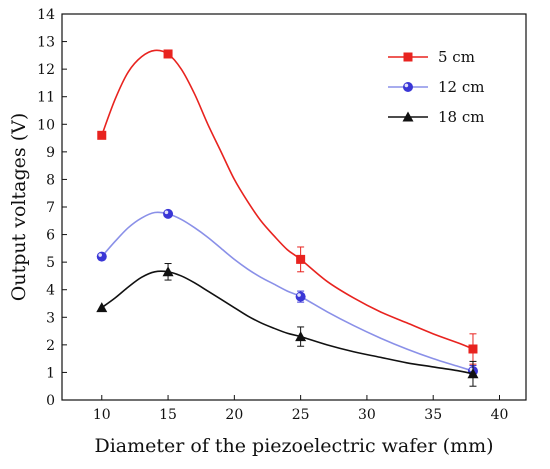 This screenshot has width=550, height=469. Describe the element at coordinates (46, 70) in the screenshot. I see `y-tick-label: 12` at that location.